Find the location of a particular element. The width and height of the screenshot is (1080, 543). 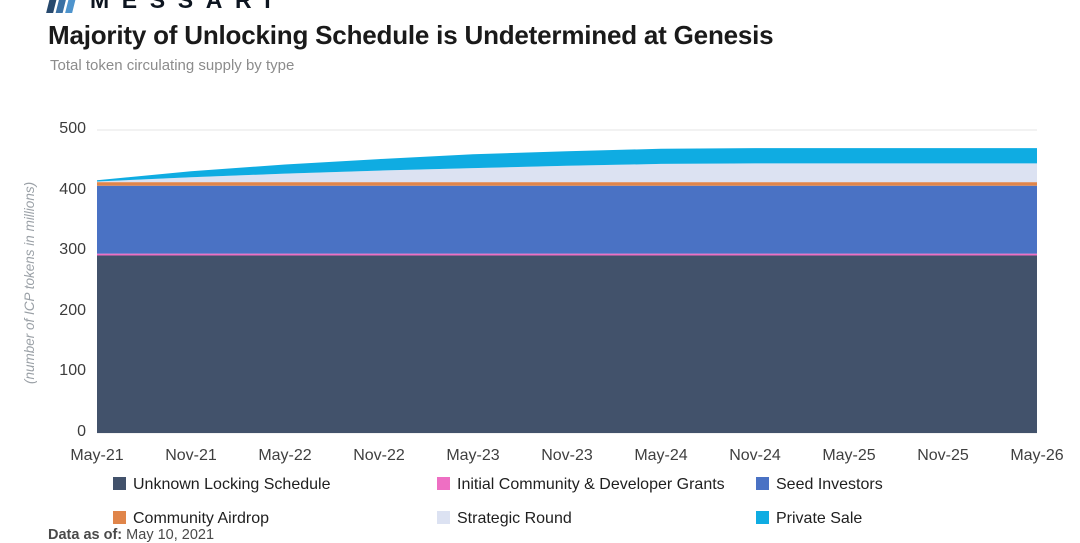

legend-item-private-sale: Private Sale is located at coordinates (809, 519).